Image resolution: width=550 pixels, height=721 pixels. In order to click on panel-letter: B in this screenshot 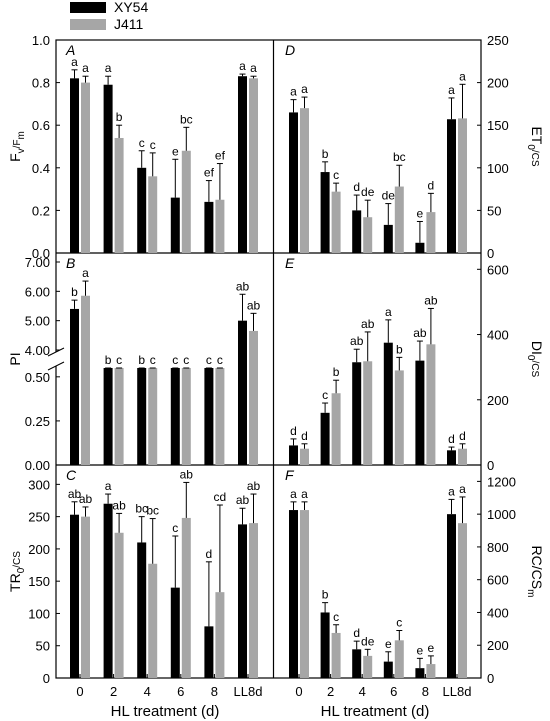, I will do `click(70, 263)`.